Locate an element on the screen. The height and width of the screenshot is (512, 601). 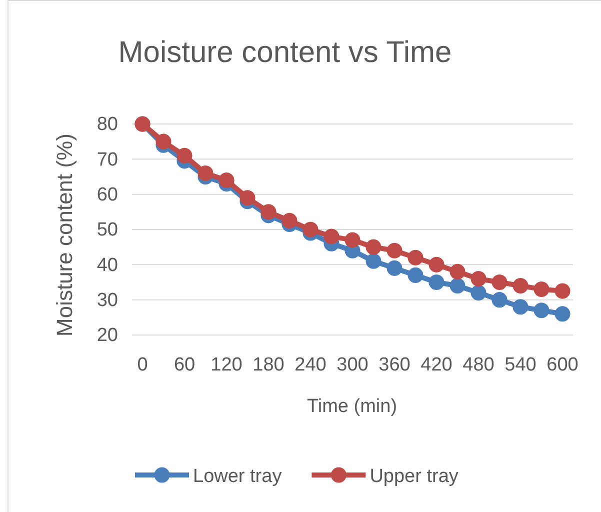
chart-title: Moisture content vs Time is located at coordinates (285, 52).